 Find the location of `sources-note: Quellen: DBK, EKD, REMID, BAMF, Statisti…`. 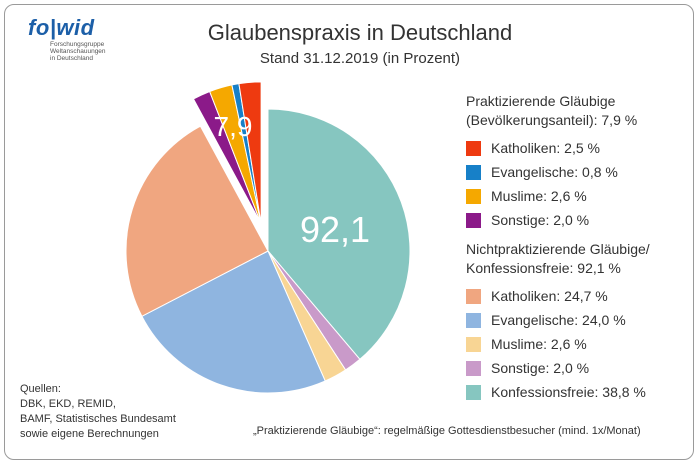

sources-note: Quellen: DBK, EKD, REMID, BAMF, Statisti… is located at coordinates (98, 411).